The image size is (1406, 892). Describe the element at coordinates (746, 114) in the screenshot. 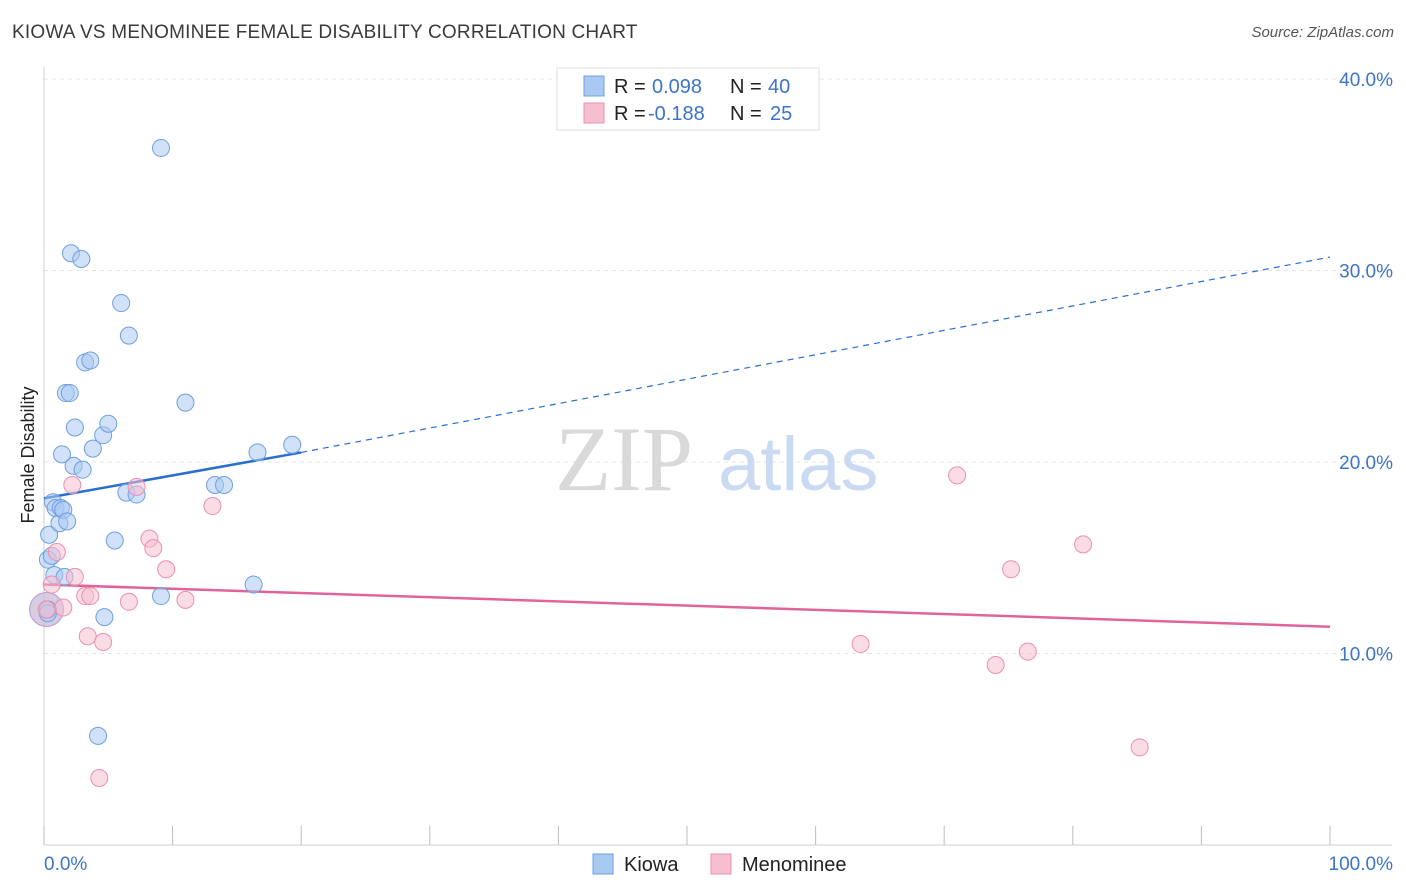

I see `legend-n-label-menominee: N =` at that location.